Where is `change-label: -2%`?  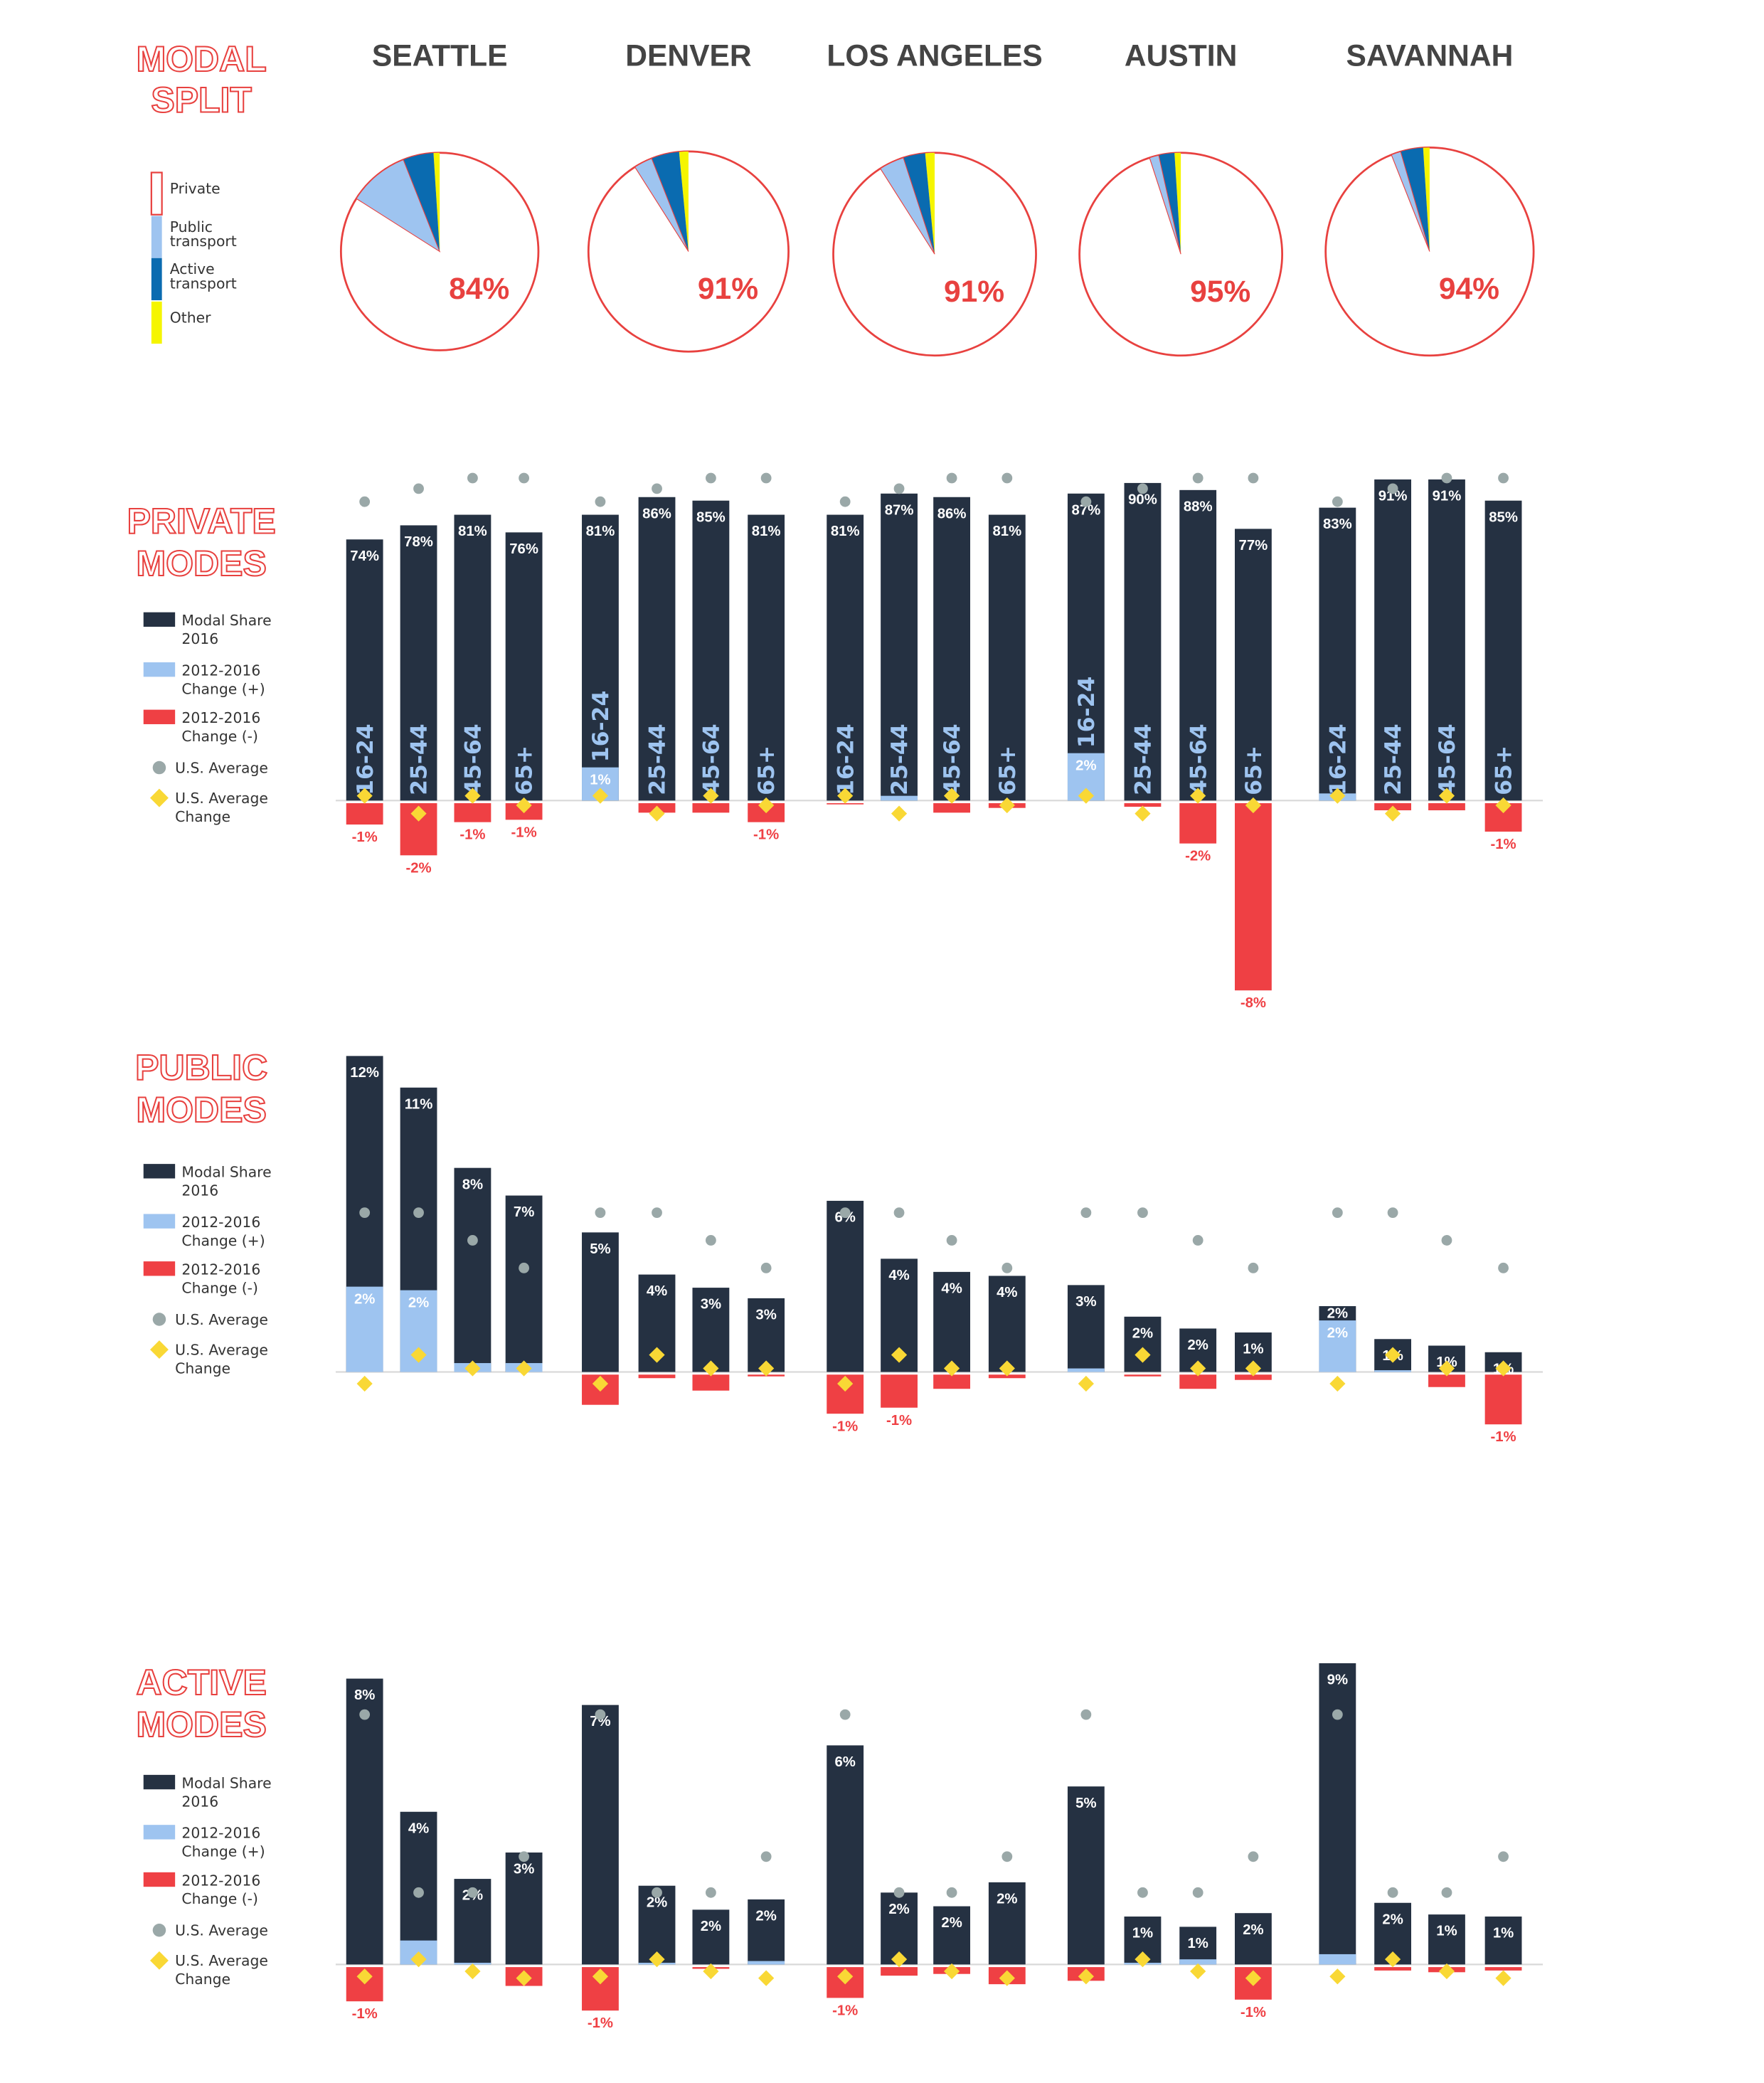
change-label: -2% is located at coordinates (418, 868).